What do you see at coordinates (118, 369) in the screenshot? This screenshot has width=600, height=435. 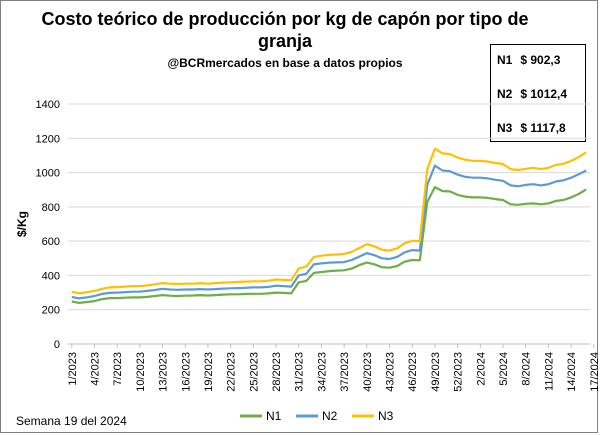 I see `x-tick-label: 7/2023` at bounding box center [118, 369].